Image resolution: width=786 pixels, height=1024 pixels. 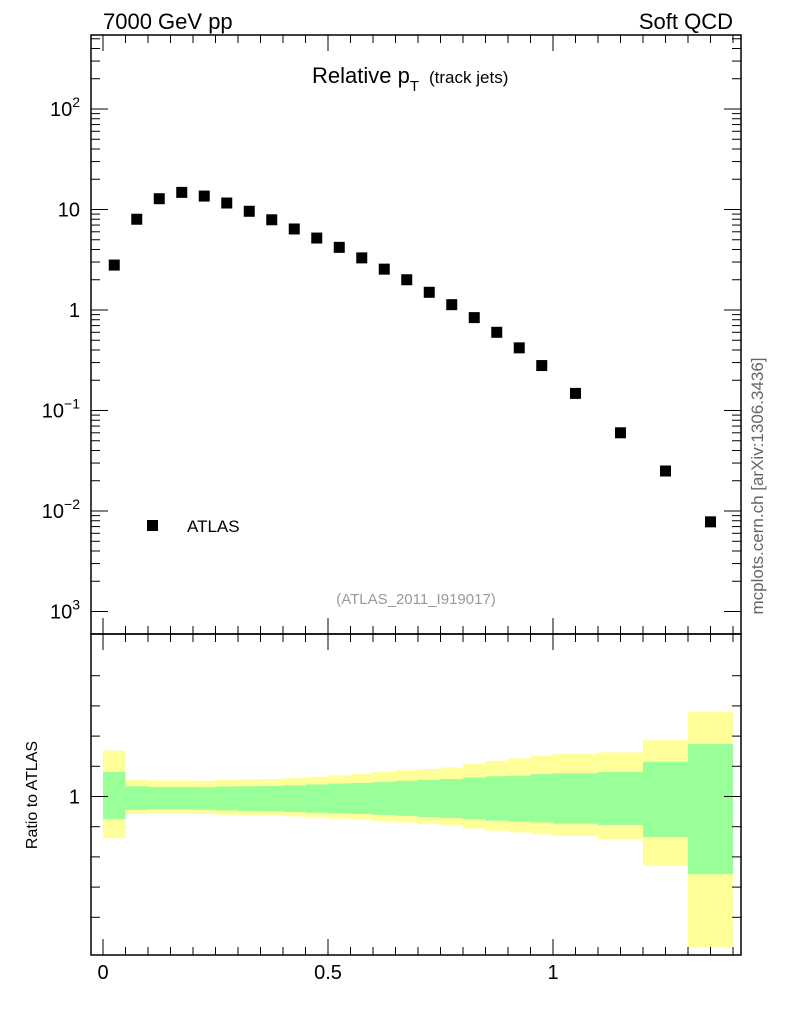 What do you see at coordinates (76, 605) in the screenshot?
I see `main-ytick-label-exp: 3` at bounding box center [76, 605].